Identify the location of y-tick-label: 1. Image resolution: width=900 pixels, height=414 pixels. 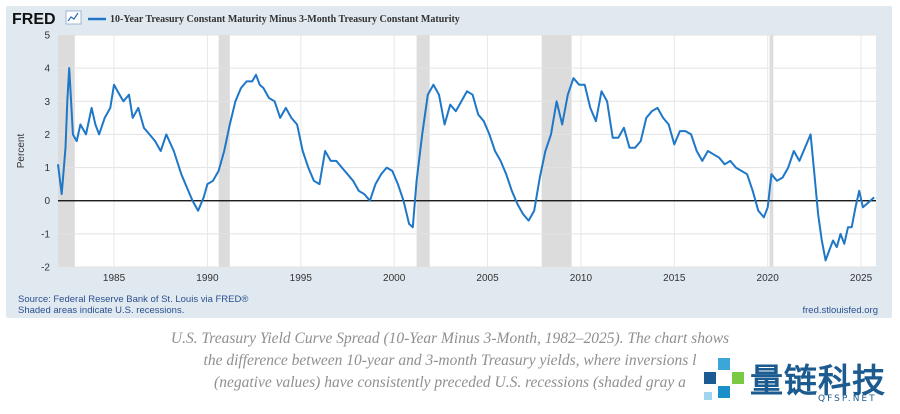
(47, 168).